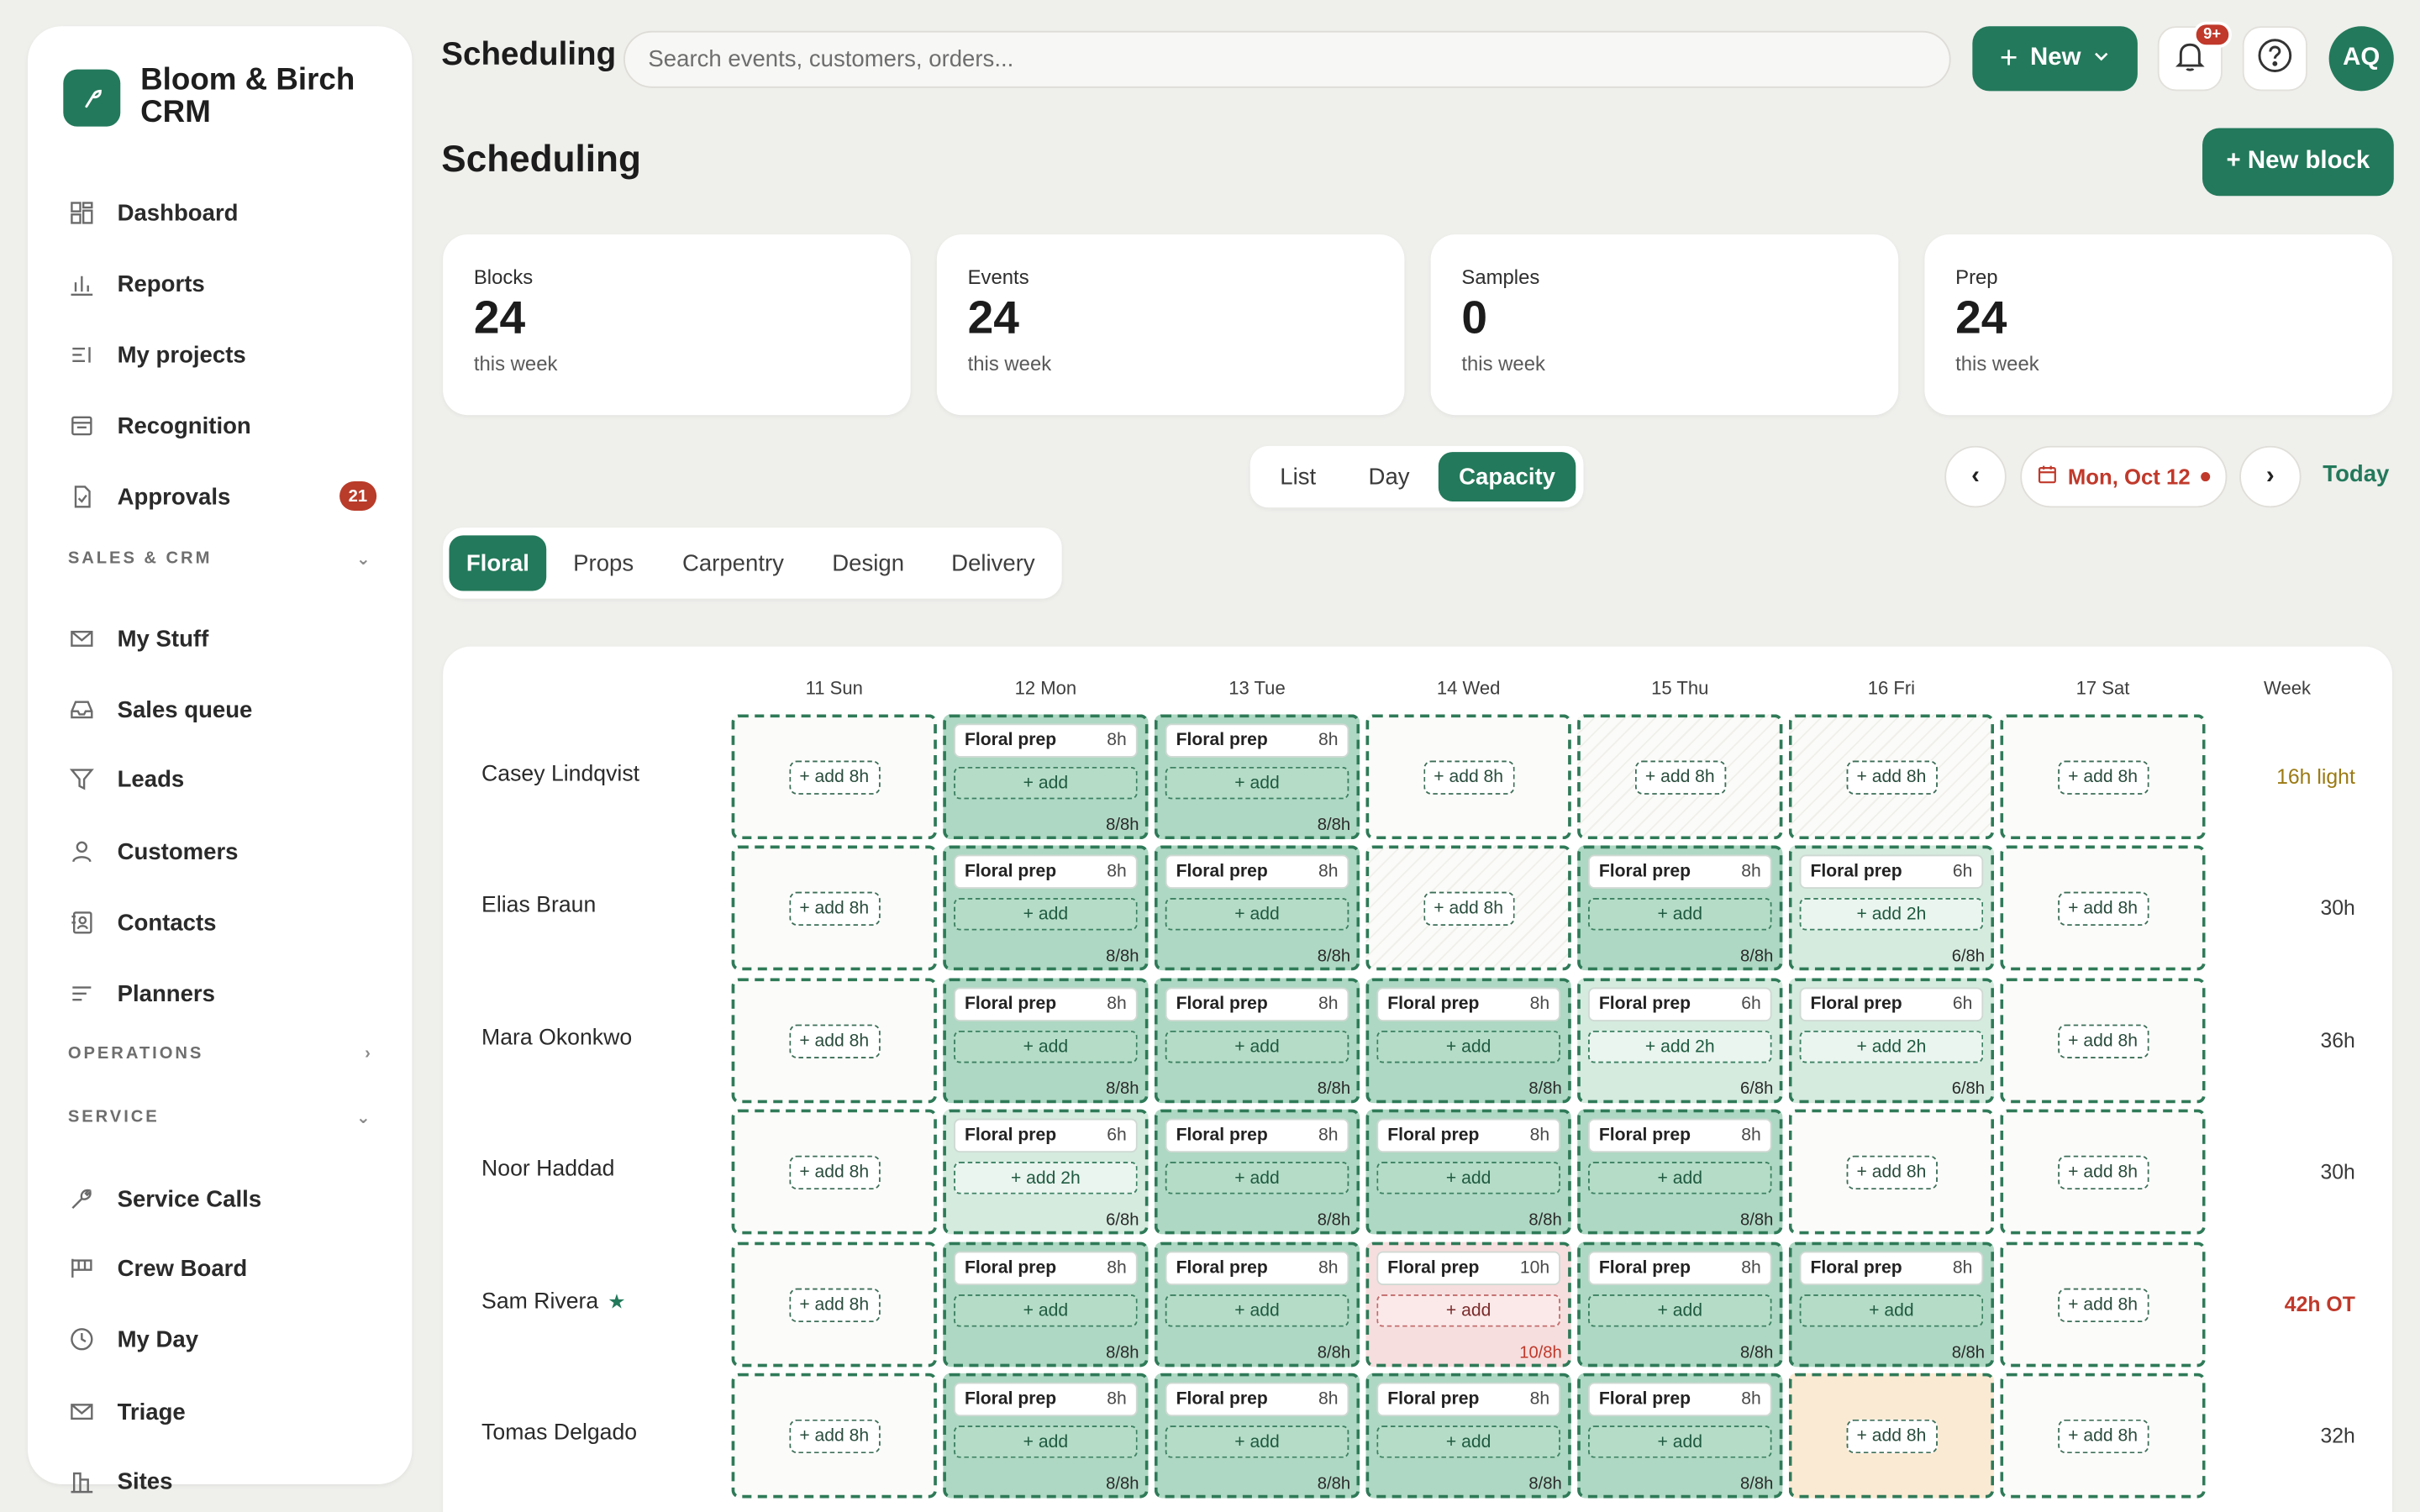 Image resolution: width=2420 pixels, height=1512 pixels. I want to click on sidebar-item-dashboard: Dashboard, so click(222, 212).